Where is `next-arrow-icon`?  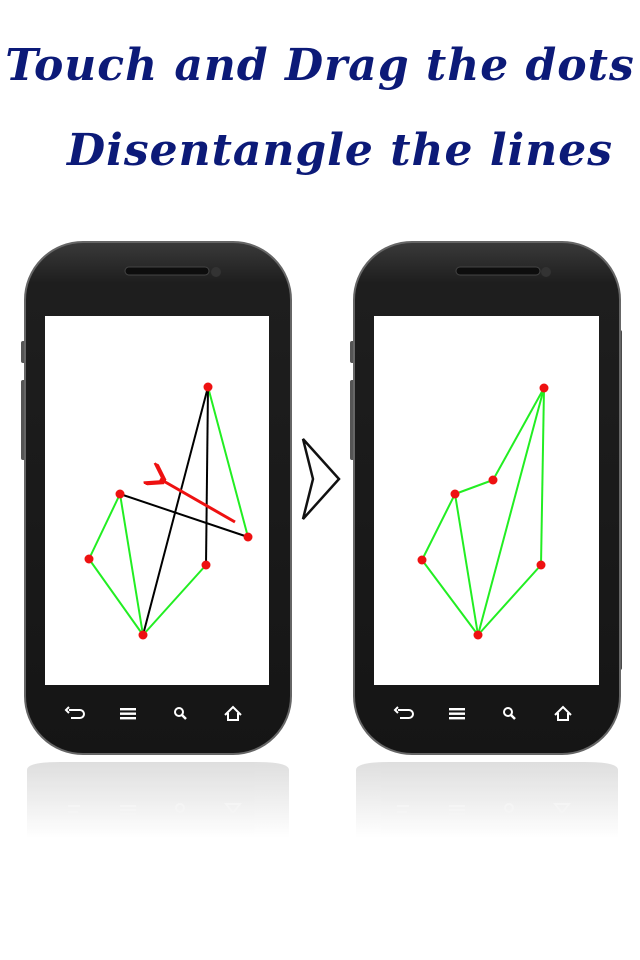
next-arrow-icon is located at coordinates (321, 479).